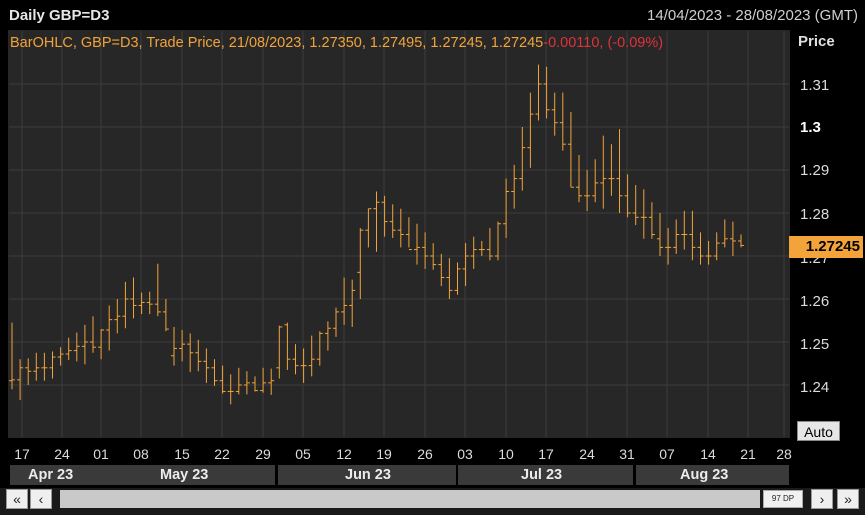 The image size is (865, 515). I want to click on price-tick-label: 1.28, so click(815, 214).